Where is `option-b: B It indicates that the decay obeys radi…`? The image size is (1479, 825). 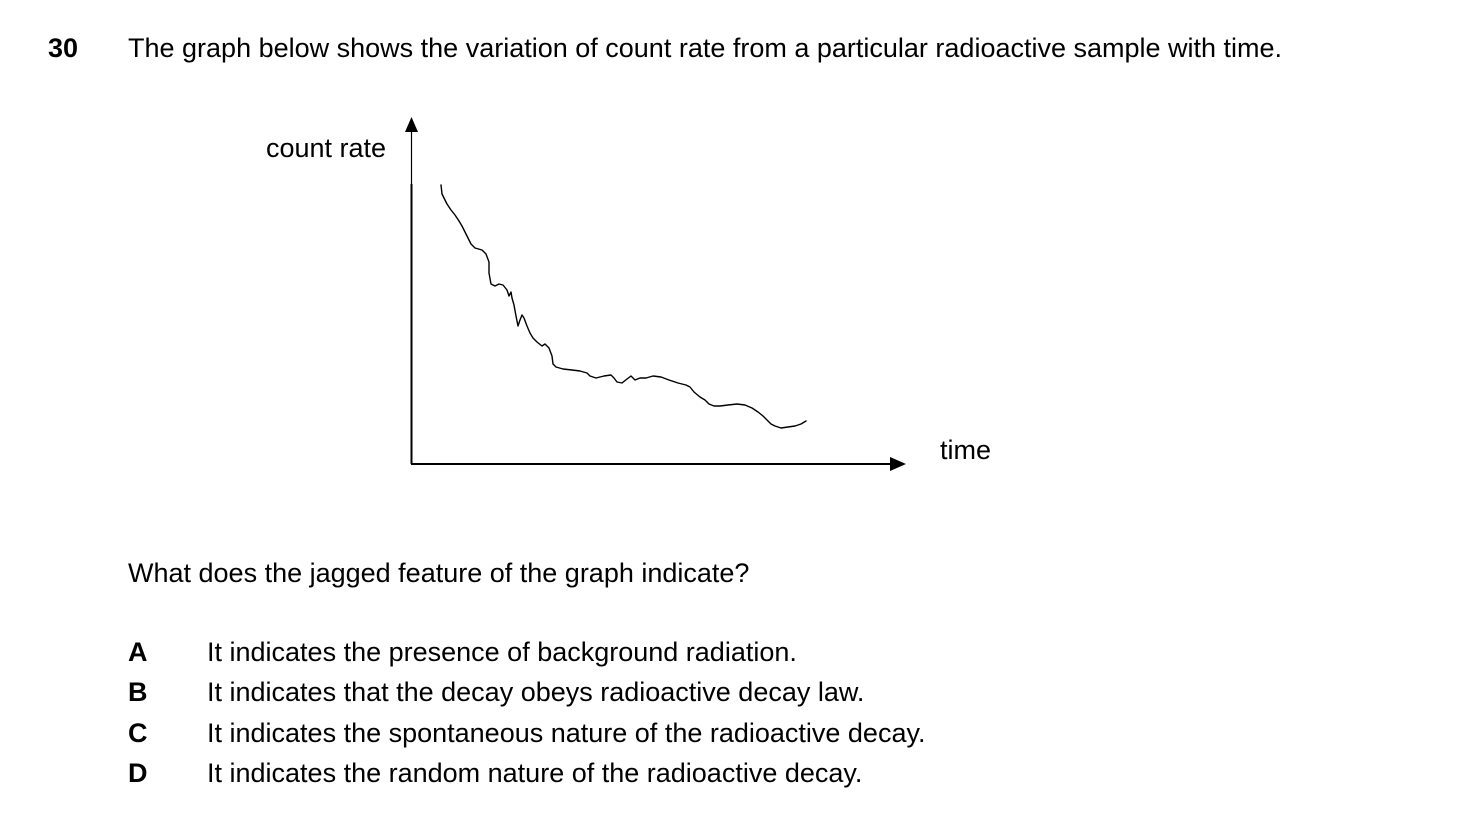 option-b: B It indicates that the decay obeys radi… is located at coordinates (526, 693).